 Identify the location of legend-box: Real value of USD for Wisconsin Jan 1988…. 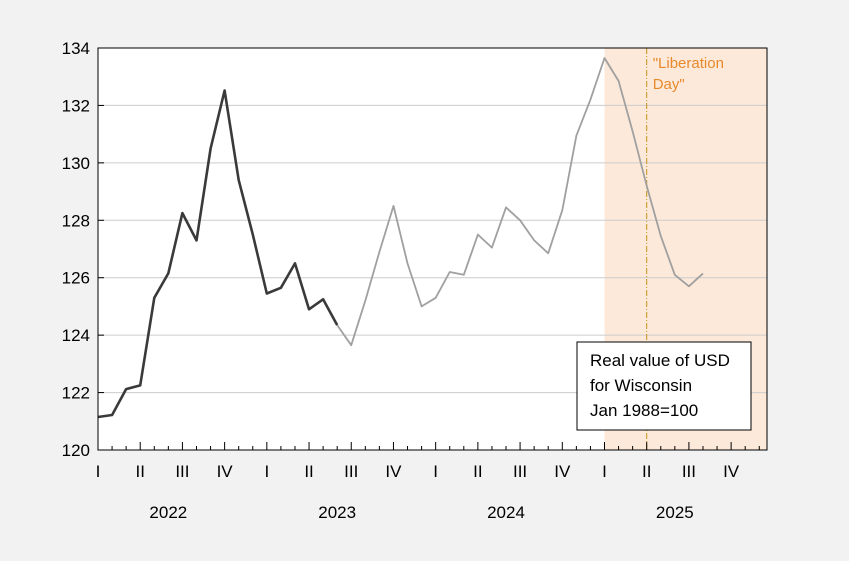
(664, 386).